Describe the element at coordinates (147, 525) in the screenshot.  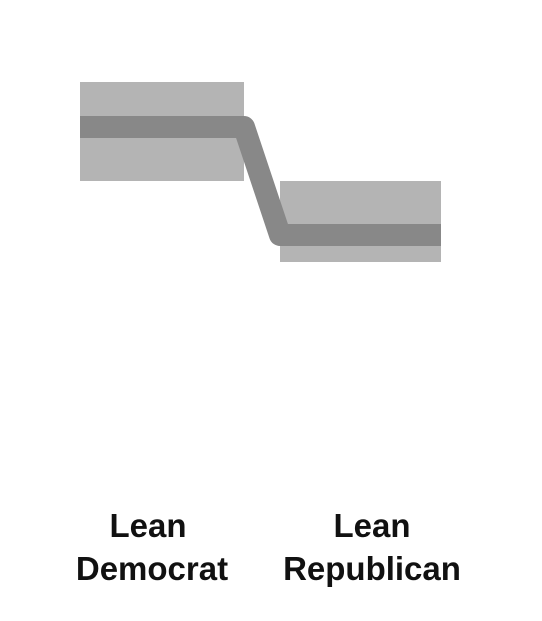
I see `category-label-dem-line1: Lean` at that location.